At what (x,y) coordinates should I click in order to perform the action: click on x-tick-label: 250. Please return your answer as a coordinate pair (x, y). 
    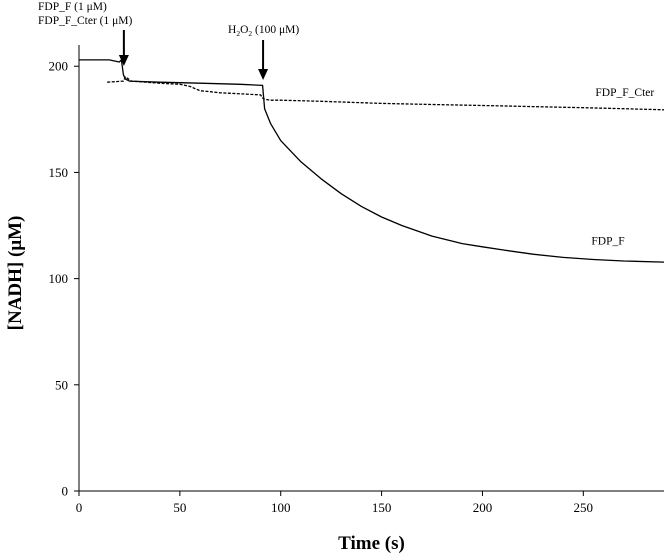
    Looking at the image, I should click on (584, 507).